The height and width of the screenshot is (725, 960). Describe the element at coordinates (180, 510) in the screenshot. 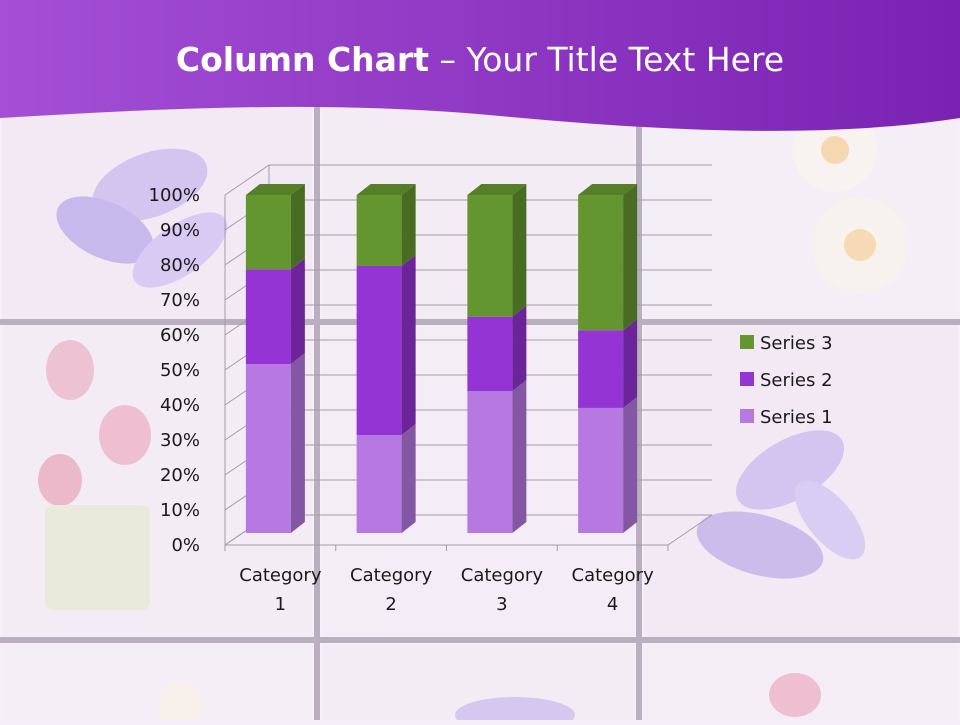

I see `y-tick-label: 10%` at that location.